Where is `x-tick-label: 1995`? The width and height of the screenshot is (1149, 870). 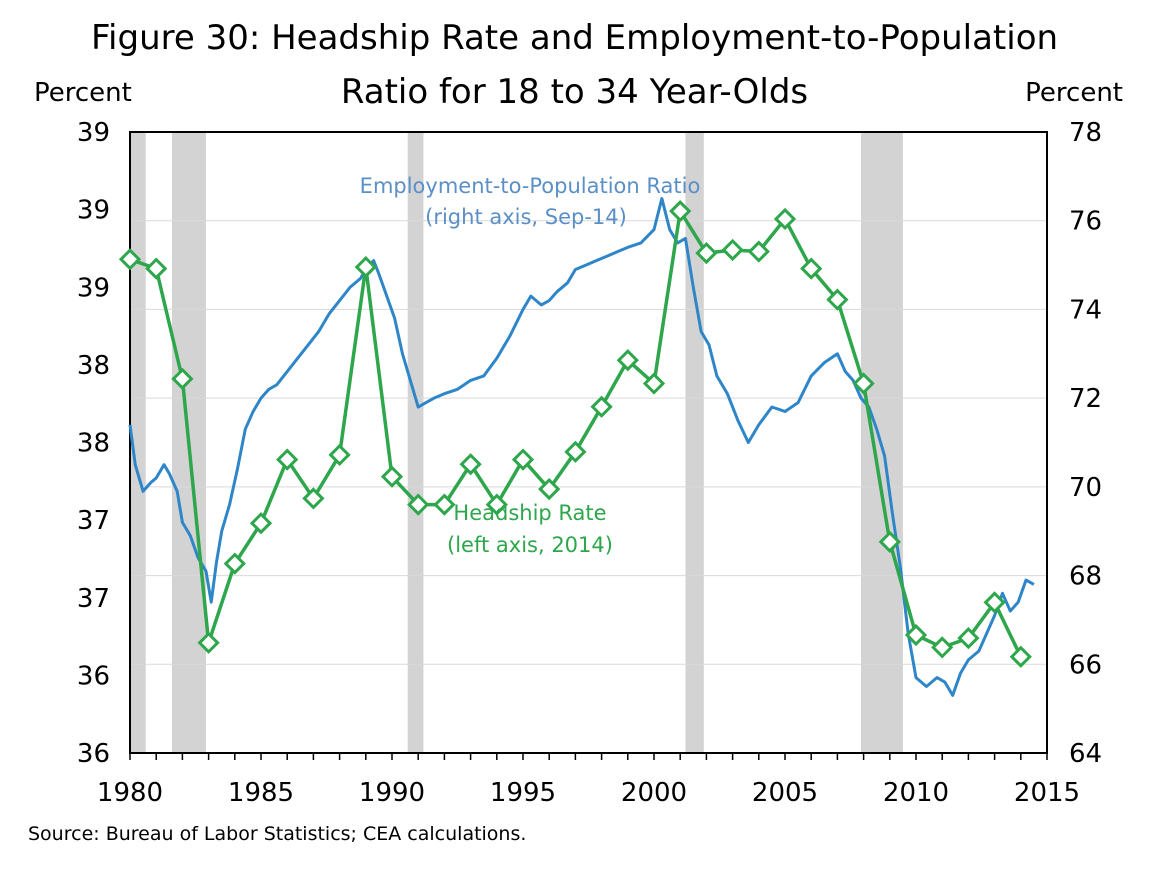
x-tick-label: 1995 is located at coordinates (523, 793).